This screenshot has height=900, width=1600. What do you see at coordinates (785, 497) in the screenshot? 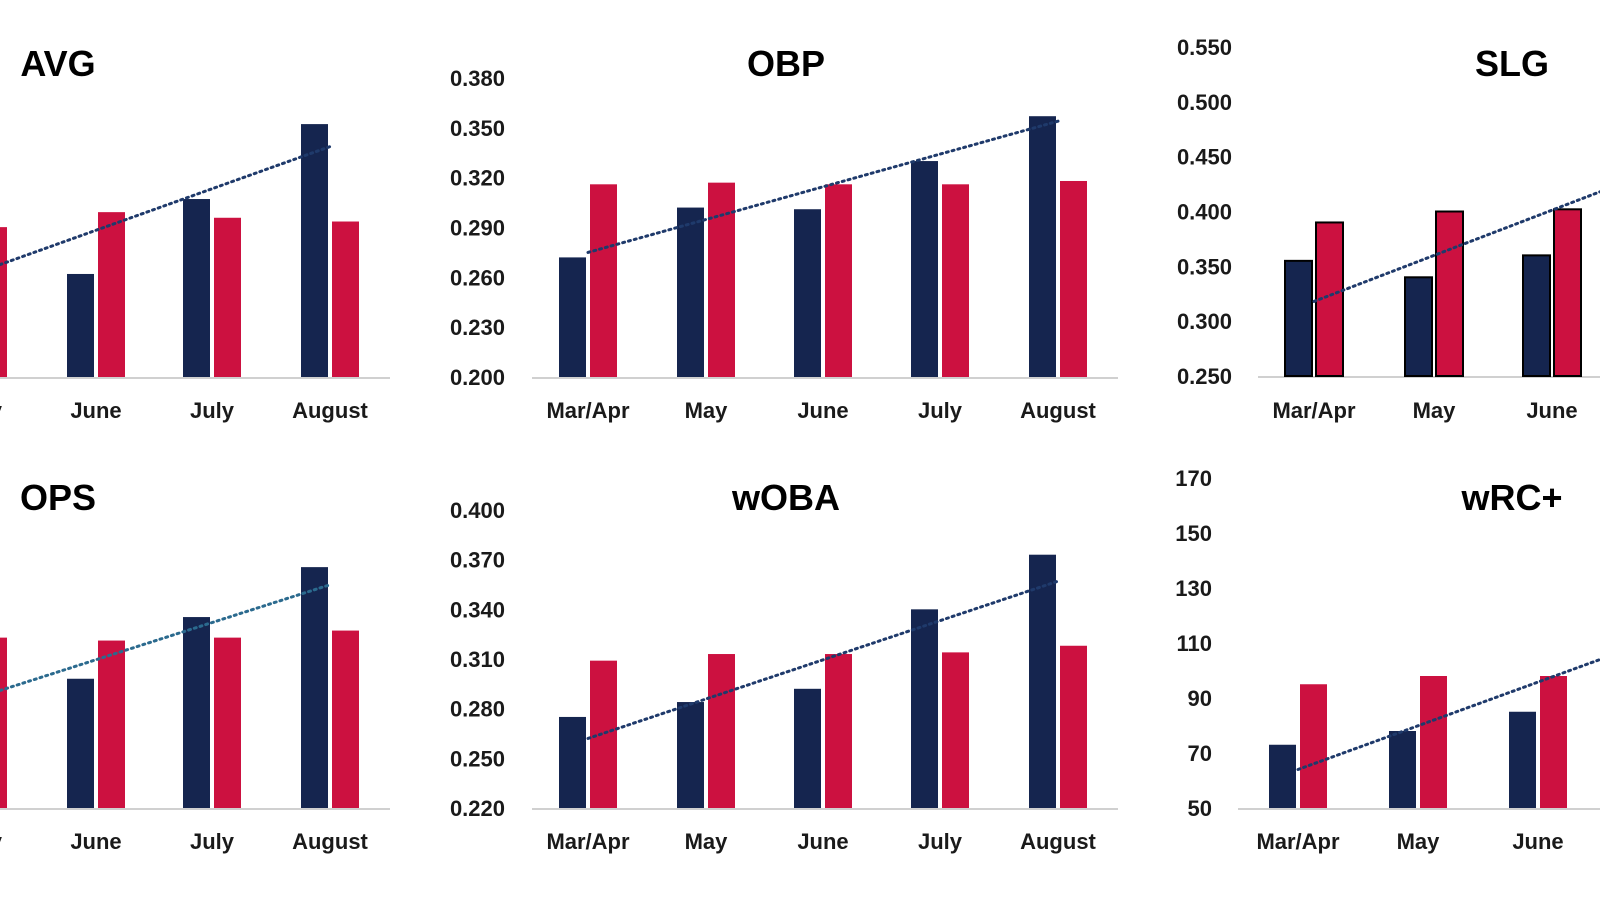
I see `chart-title: wOBA` at bounding box center [785, 497].